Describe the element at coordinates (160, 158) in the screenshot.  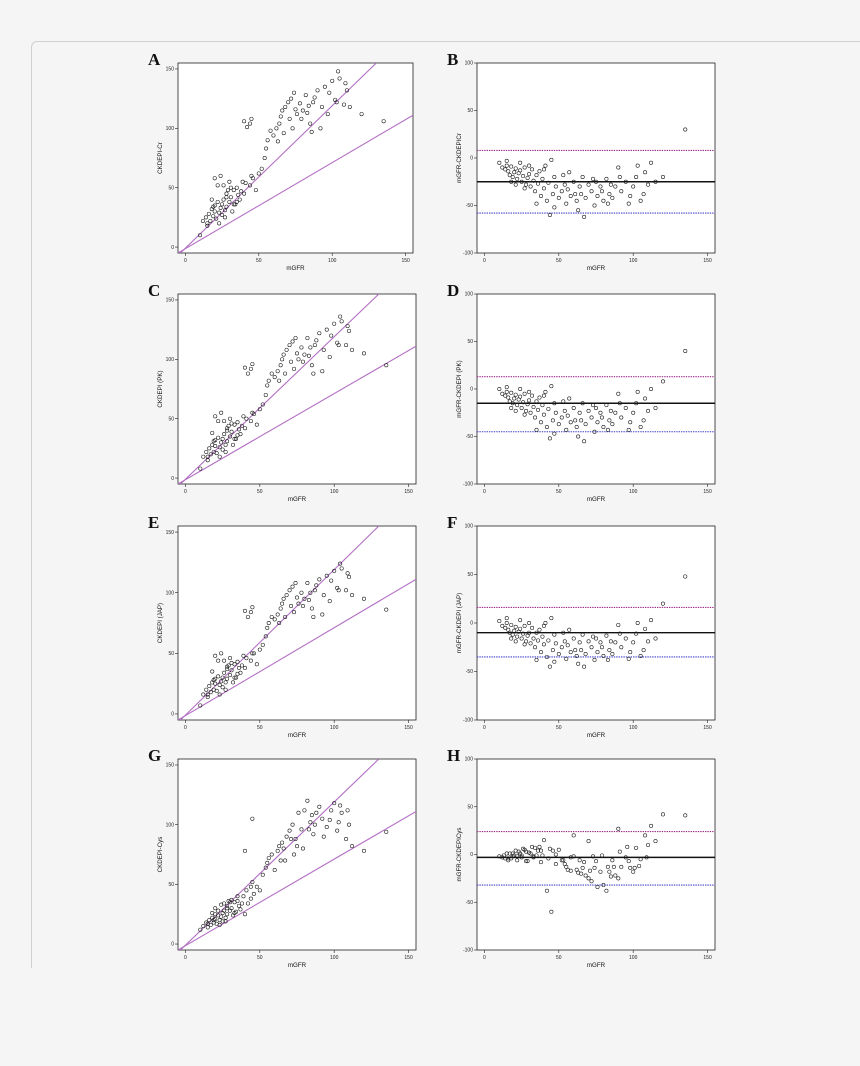
I see `y-axis-title: CKDEPI-Cr` at that location.